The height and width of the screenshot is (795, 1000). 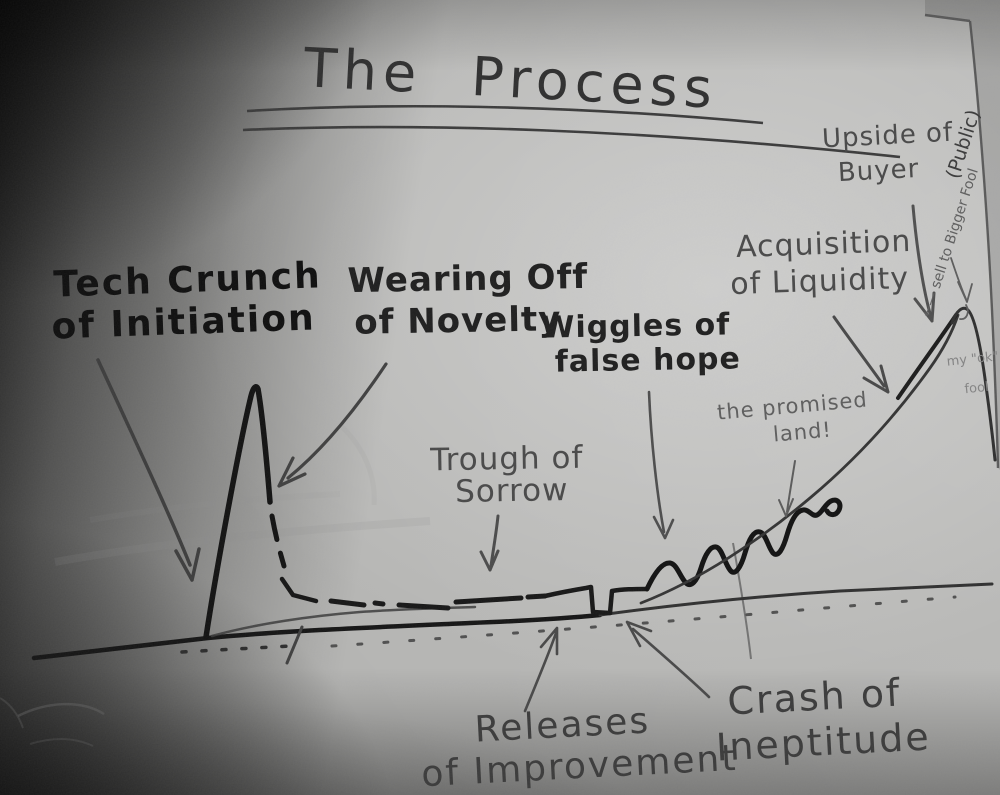 I want to click on curve-baseline-left, so click(x=317, y=636).